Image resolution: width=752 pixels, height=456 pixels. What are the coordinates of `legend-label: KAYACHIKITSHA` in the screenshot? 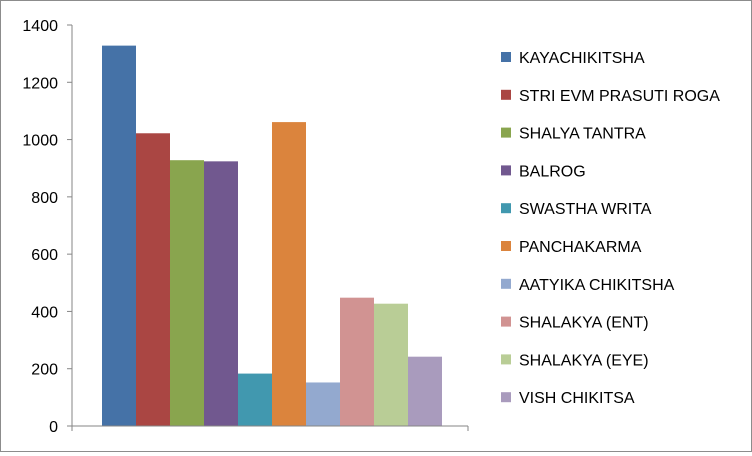 It's located at (582, 58).